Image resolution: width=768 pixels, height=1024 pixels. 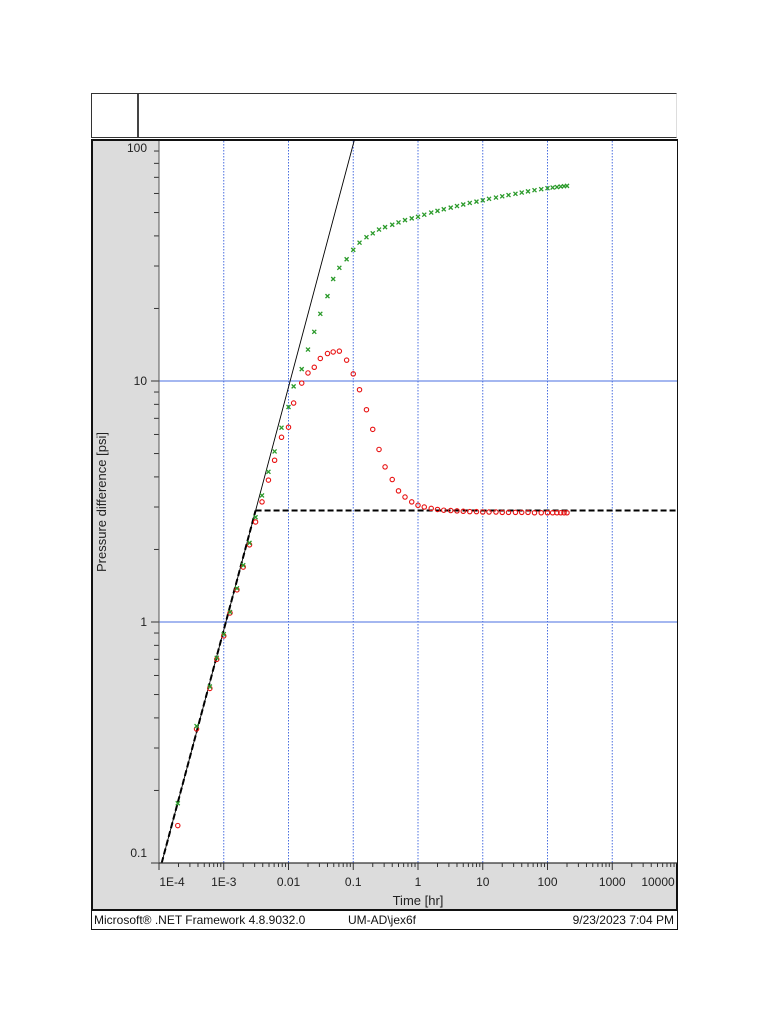 I want to click on x-tick-label: 100, so click(x=547, y=882).